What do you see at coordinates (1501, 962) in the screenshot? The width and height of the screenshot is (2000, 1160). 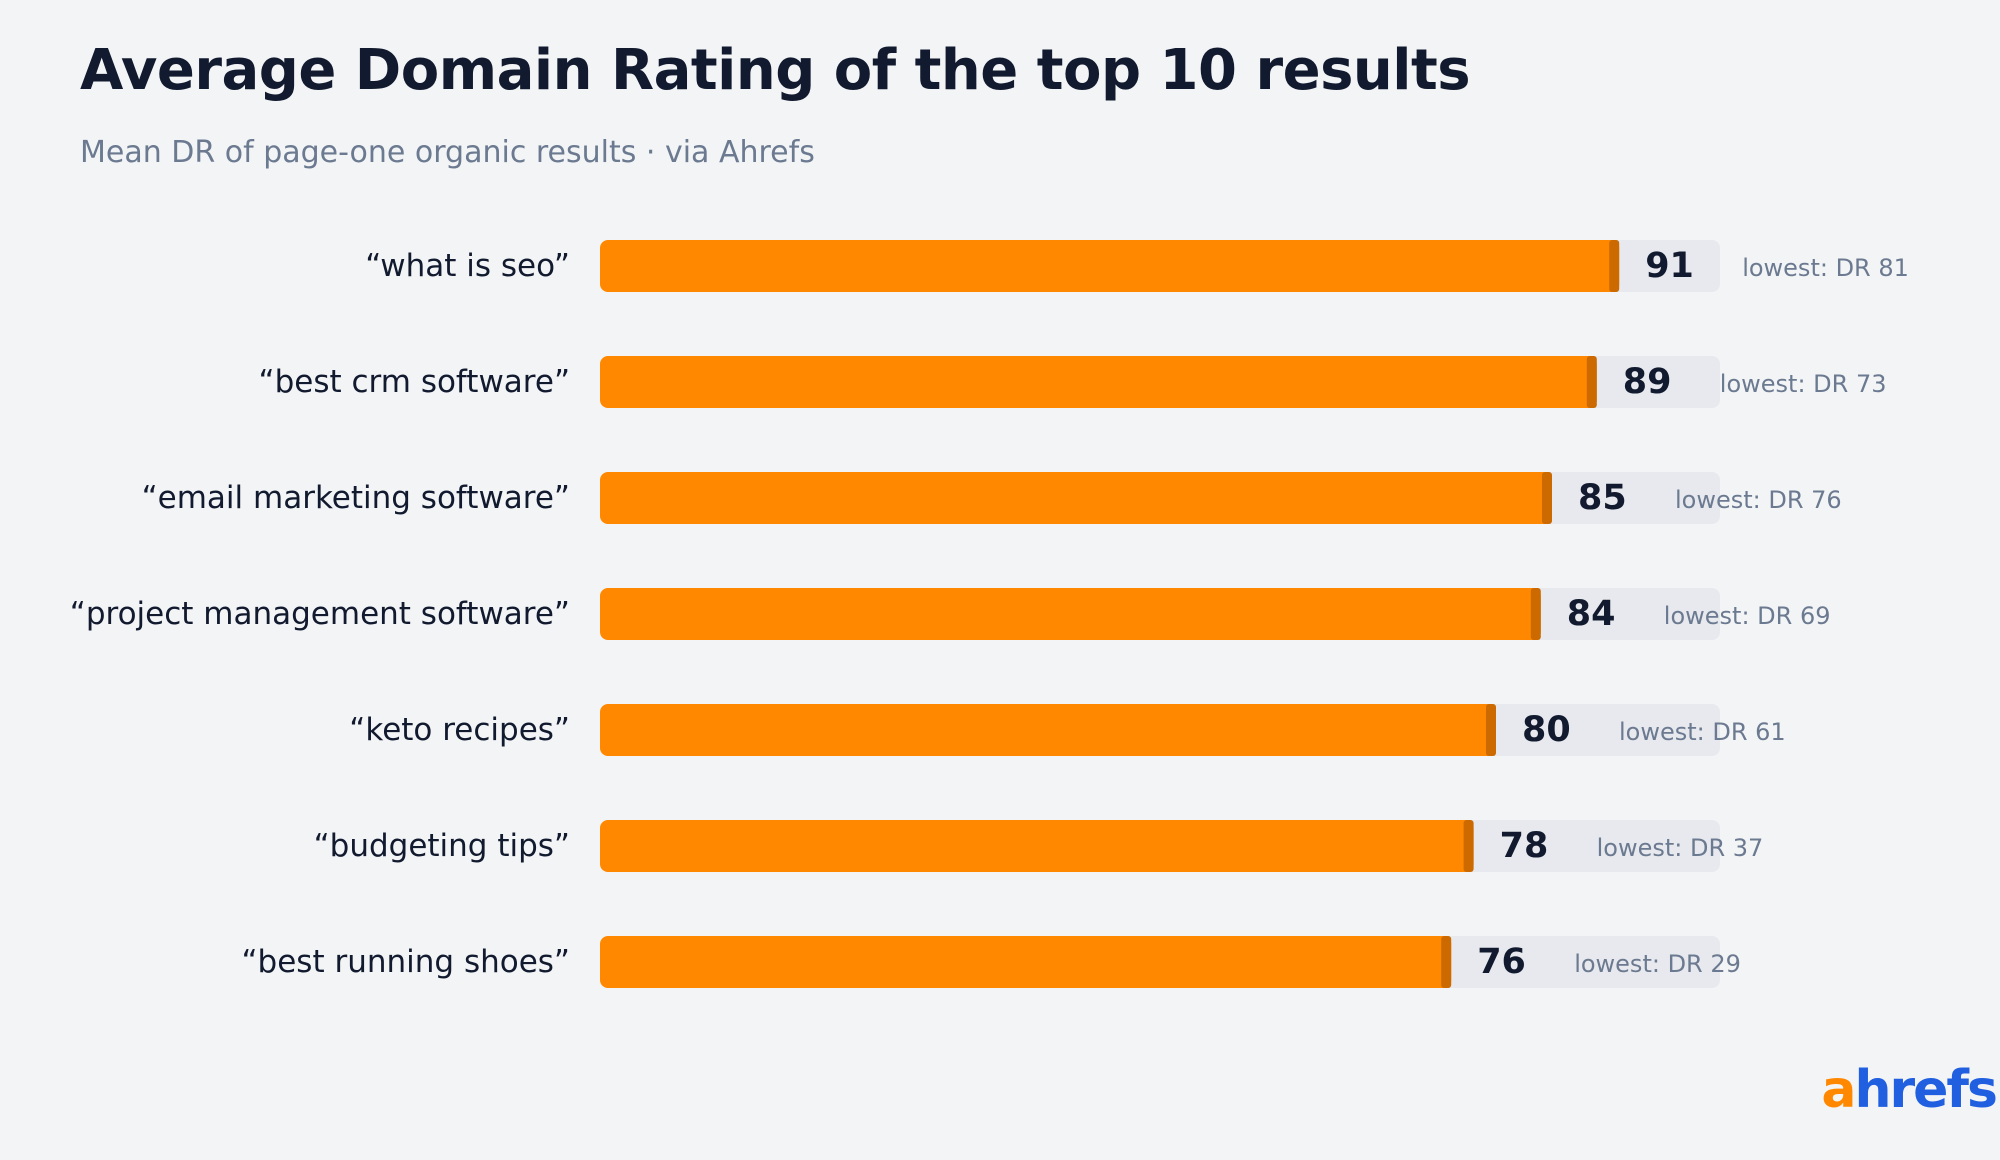 I see `value-label: 76` at bounding box center [1501, 962].